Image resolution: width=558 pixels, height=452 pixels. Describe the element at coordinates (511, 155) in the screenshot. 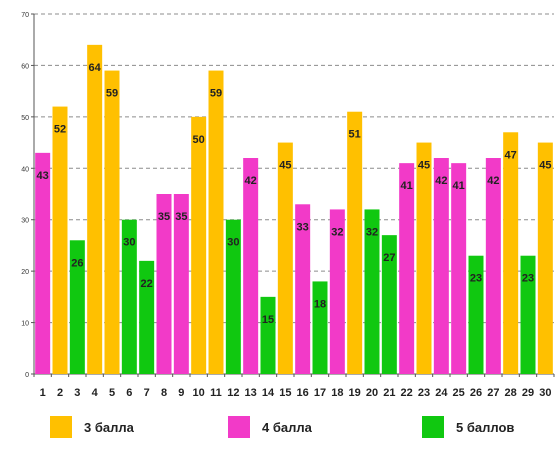

I see `data-label: 47` at that location.